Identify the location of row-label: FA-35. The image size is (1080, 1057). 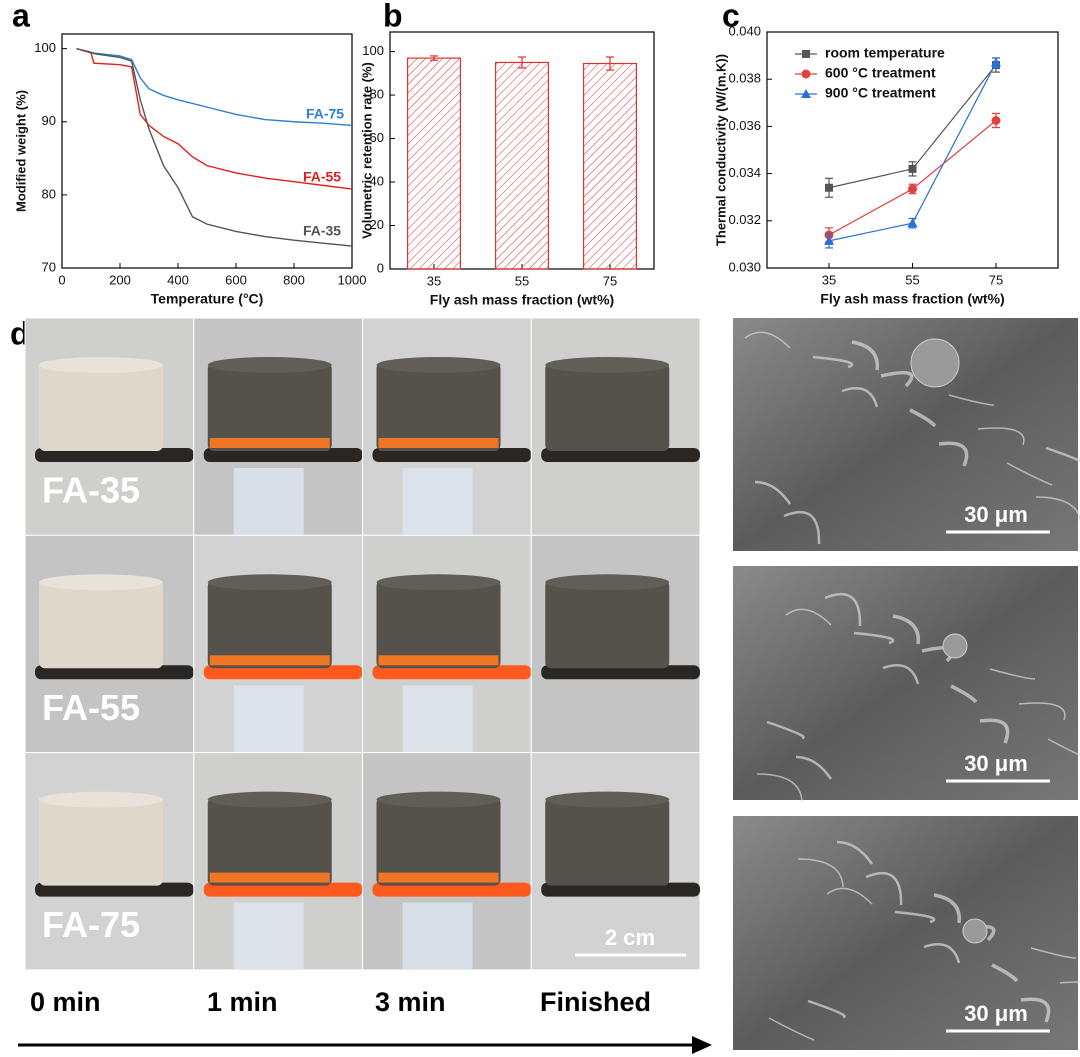
(91, 490).